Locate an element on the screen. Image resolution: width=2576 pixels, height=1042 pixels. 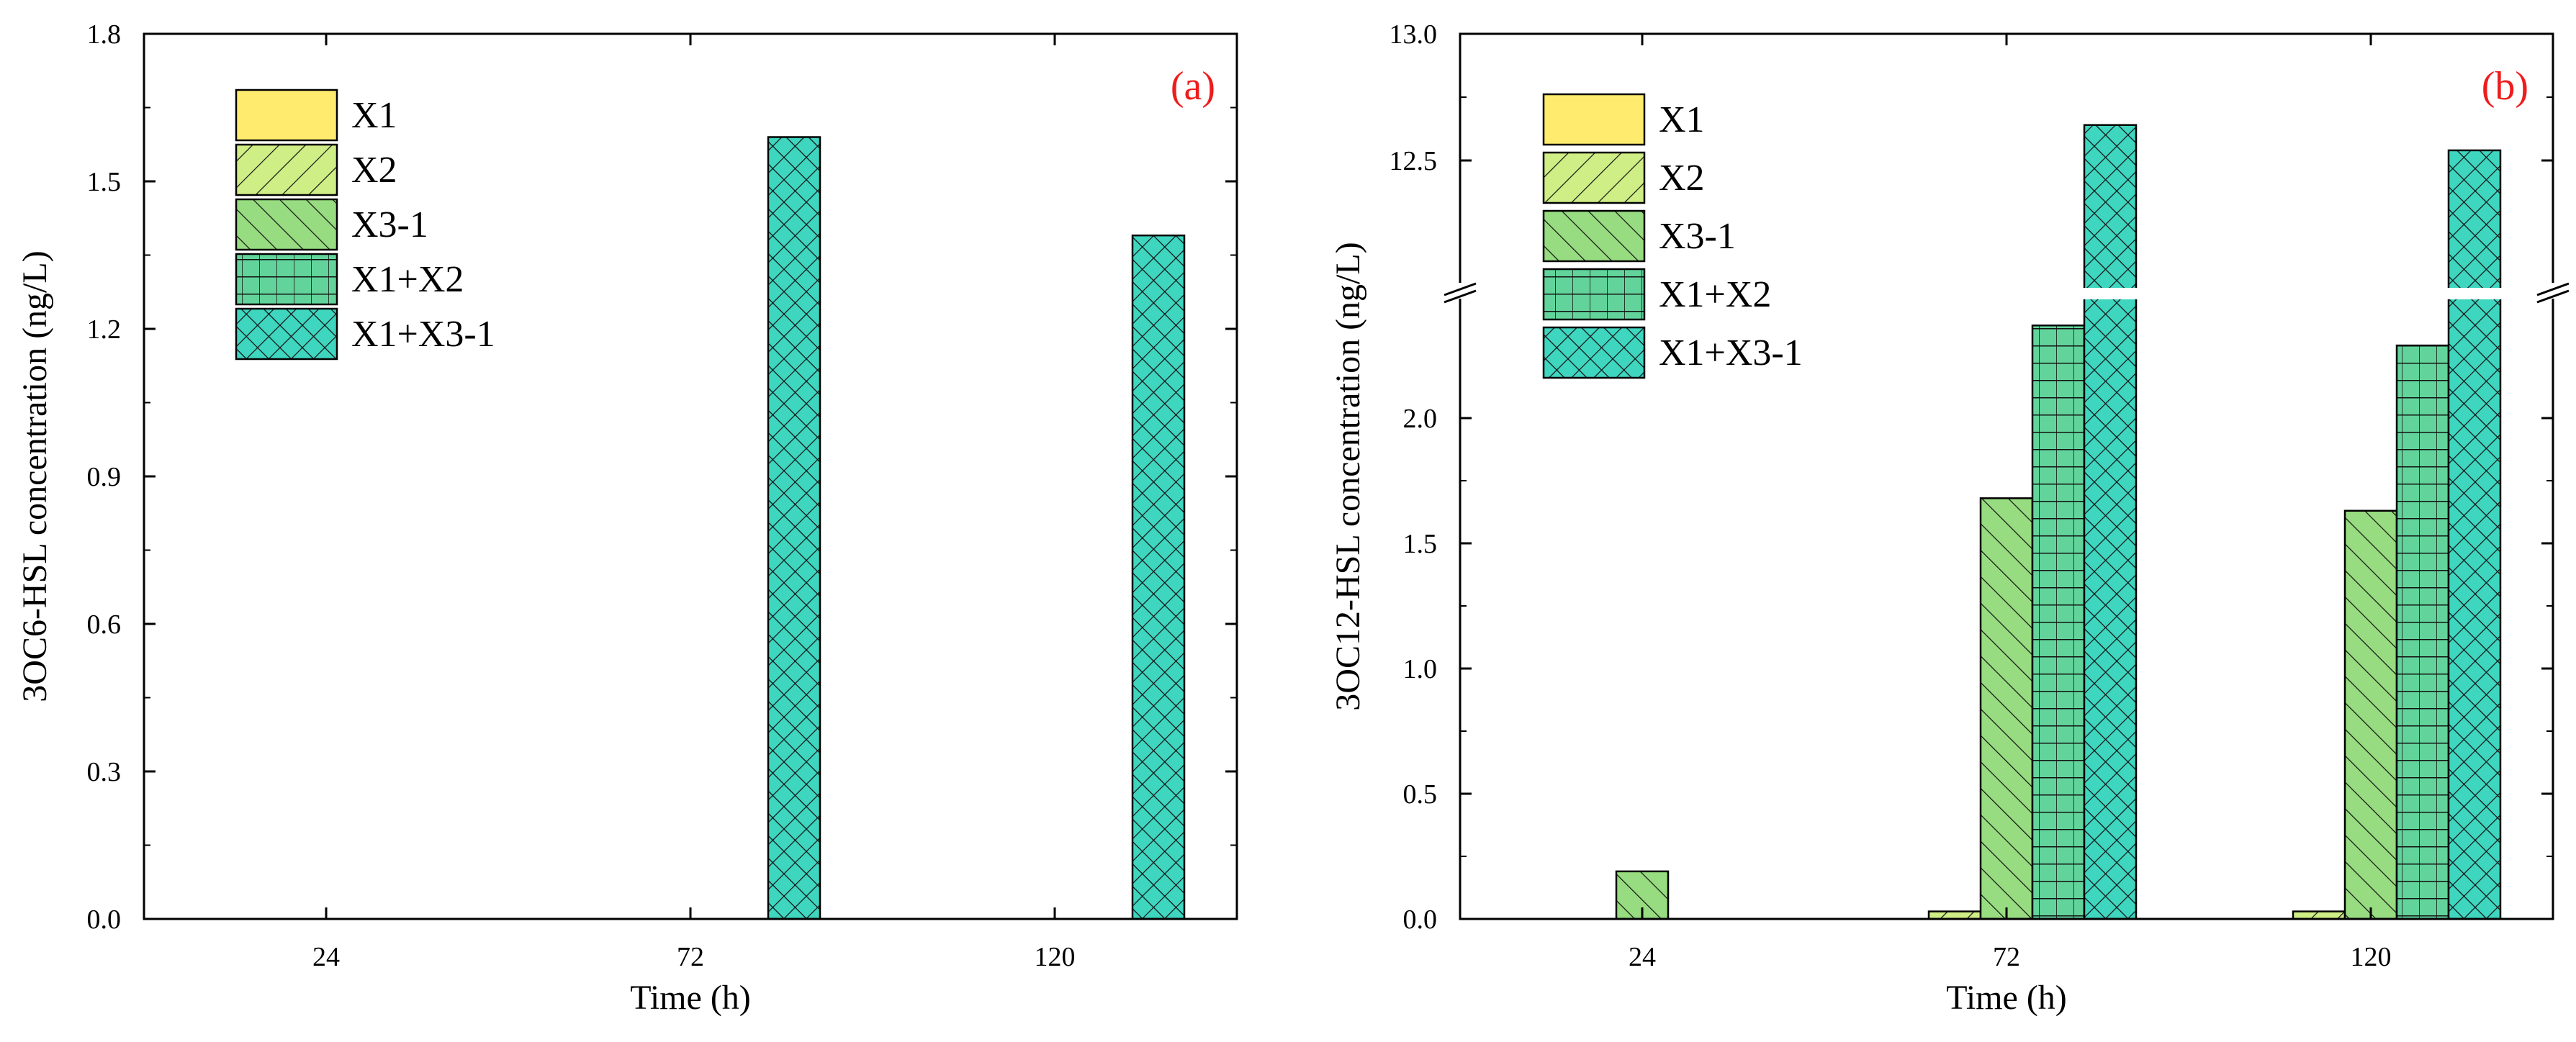
panel-a-bars is located at coordinates (976, 528).